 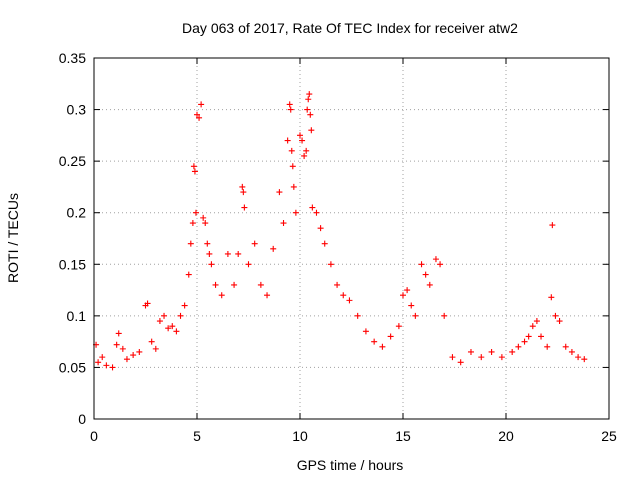 What do you see at coordinates (94, 436) in the screenshot?
I see `x-tick-label: 0` at bounding box center [94, 436].